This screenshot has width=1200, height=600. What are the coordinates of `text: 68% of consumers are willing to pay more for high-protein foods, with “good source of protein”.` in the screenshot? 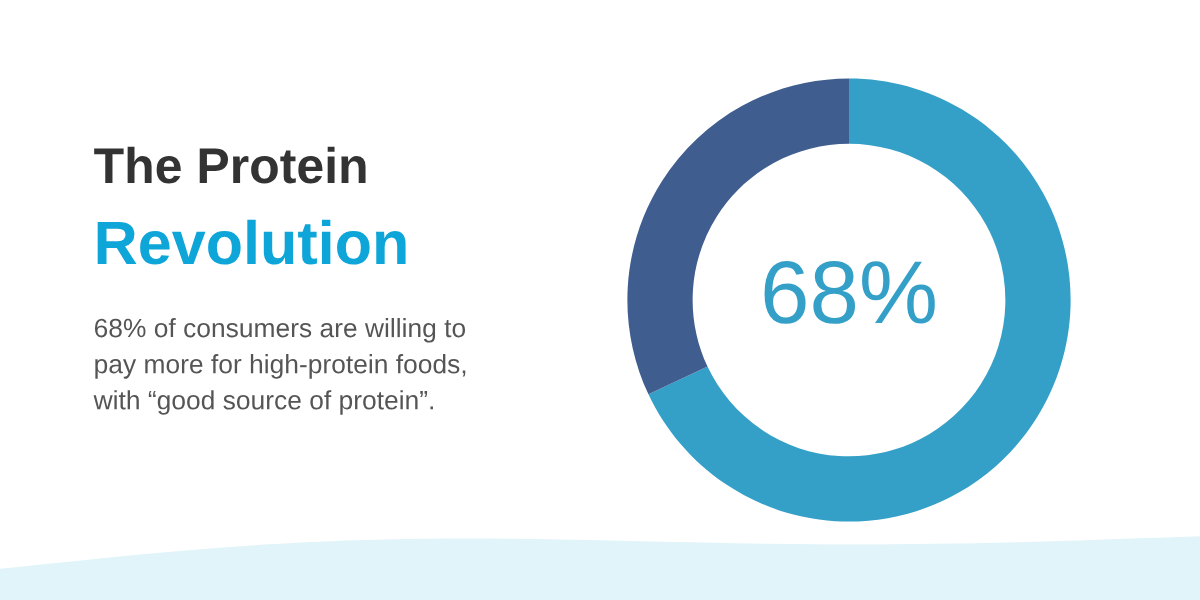 It's located at (279, 366).